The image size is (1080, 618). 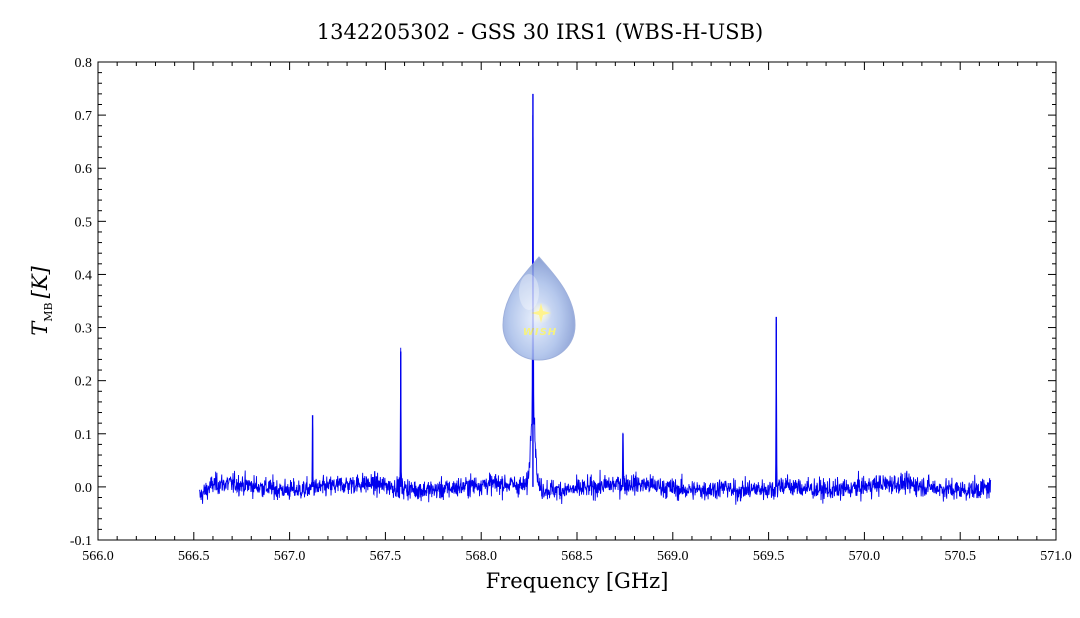 I want to click on wish-logo-watermark: WISH, so click(x=539, y=308).